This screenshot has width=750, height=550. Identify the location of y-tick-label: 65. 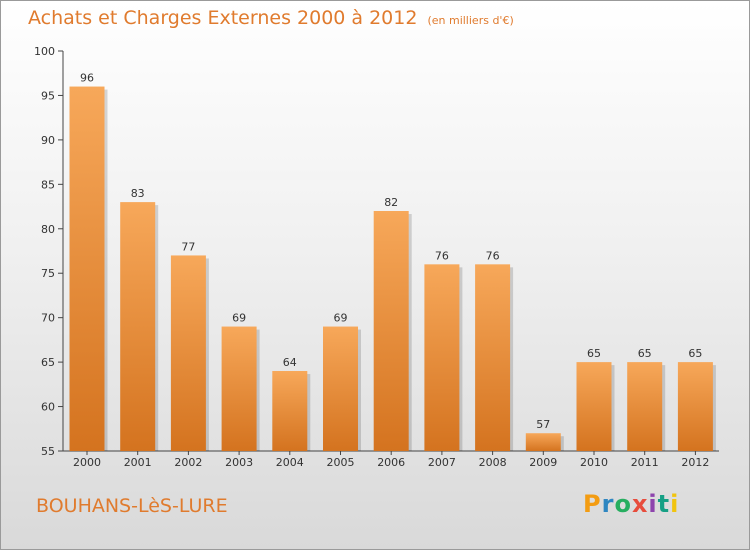
(48, 362).